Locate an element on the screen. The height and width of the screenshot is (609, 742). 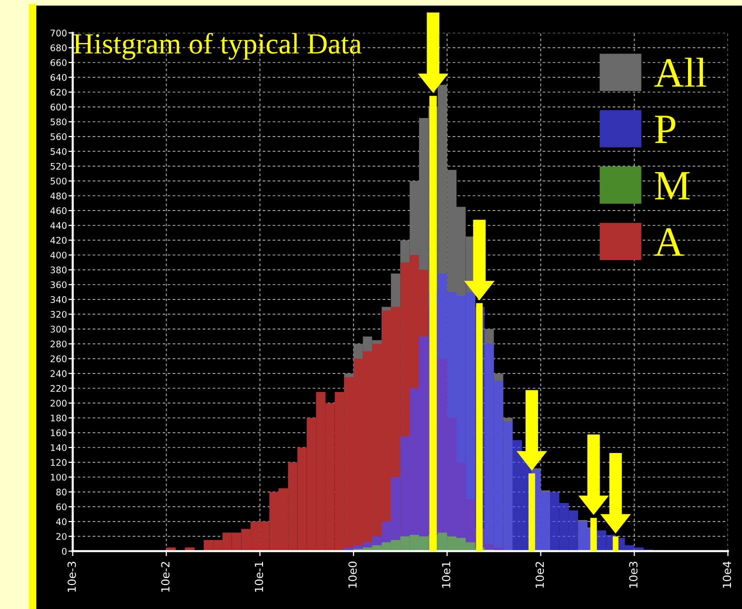
y-tick-label: 620 is located at coordinates (58, 92).